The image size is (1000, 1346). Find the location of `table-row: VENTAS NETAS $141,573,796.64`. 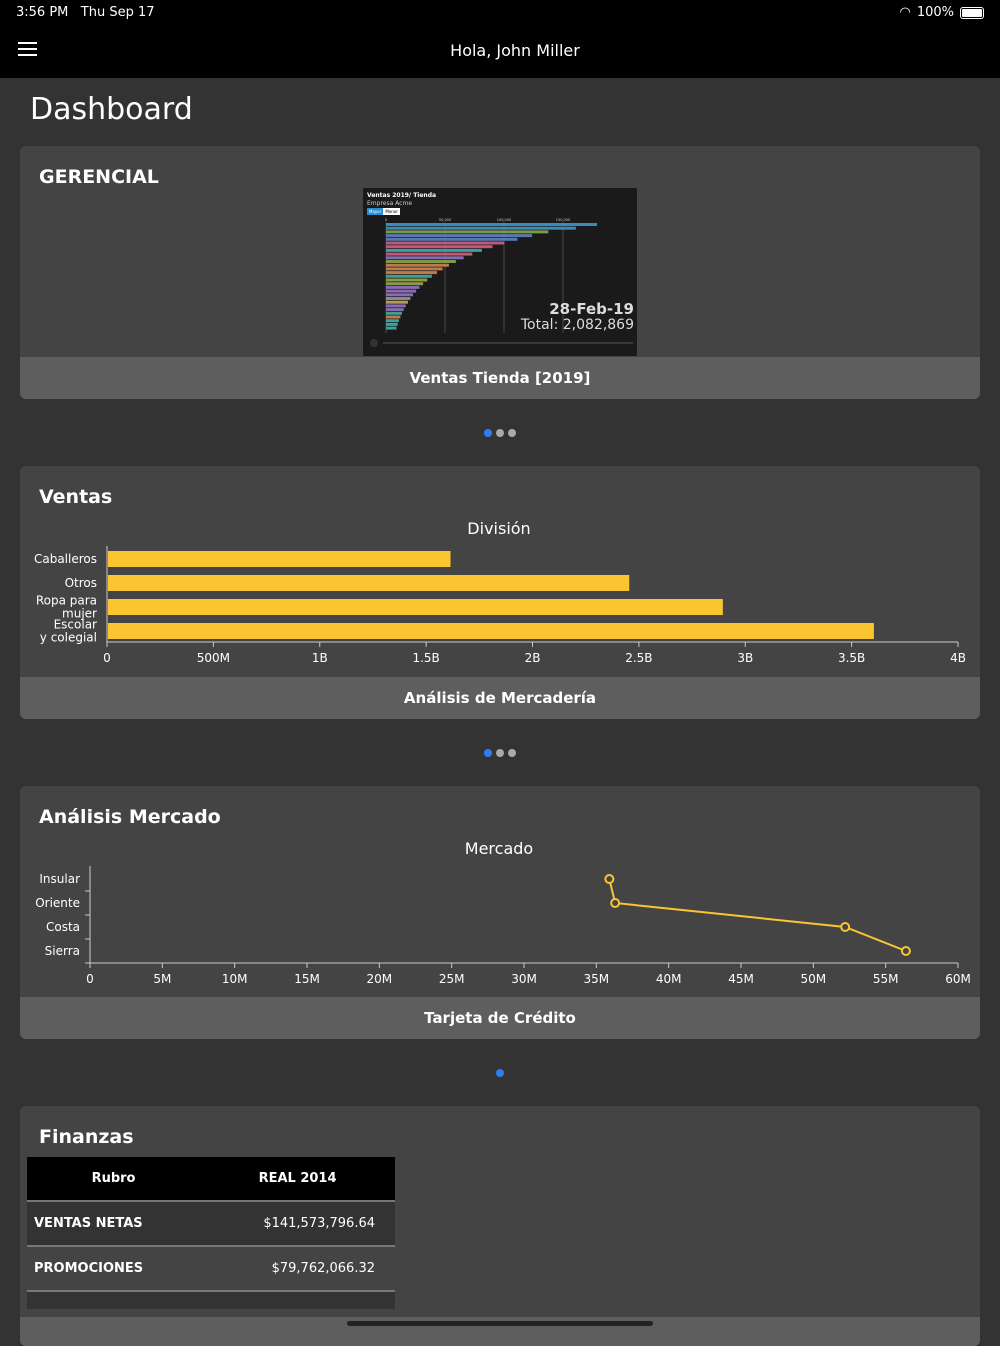

table-row: VENTAS NETAS $141,573,796.64 is located at coordinates (211, 1223).